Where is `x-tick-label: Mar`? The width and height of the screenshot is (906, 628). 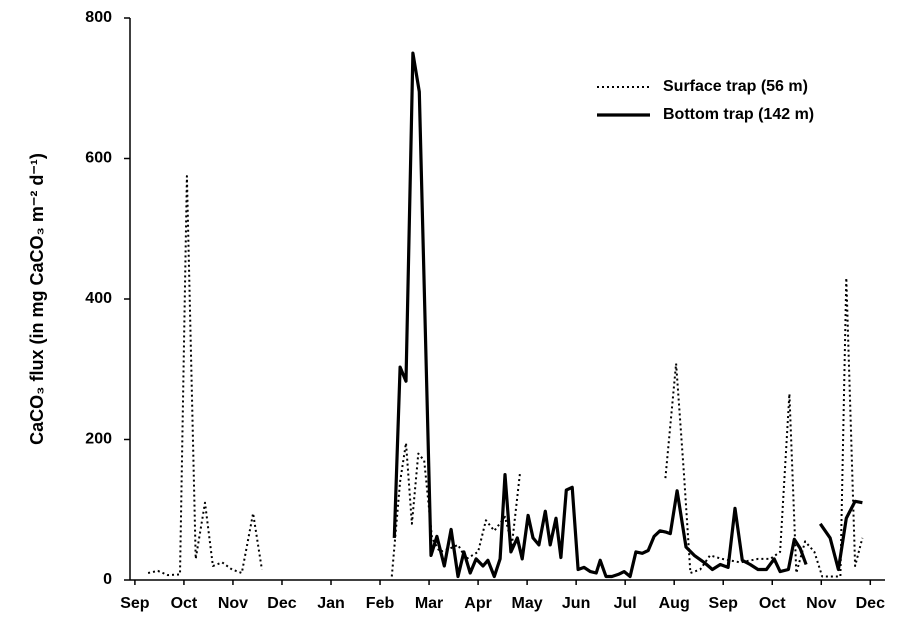 x-tick-label: Mar is located at coordinates (429, 603).